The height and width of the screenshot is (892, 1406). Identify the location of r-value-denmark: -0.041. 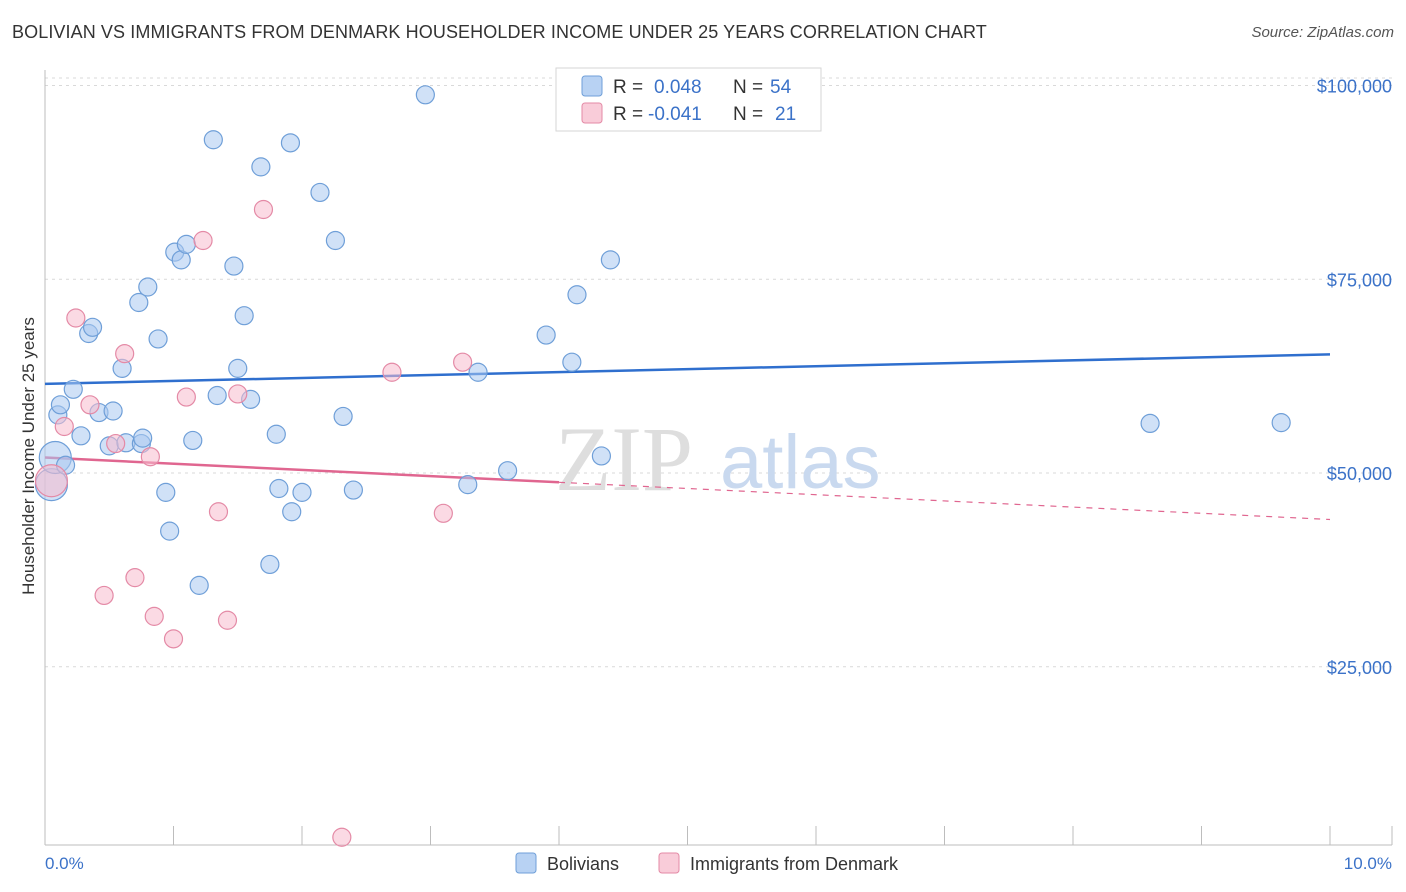
(675, 114).